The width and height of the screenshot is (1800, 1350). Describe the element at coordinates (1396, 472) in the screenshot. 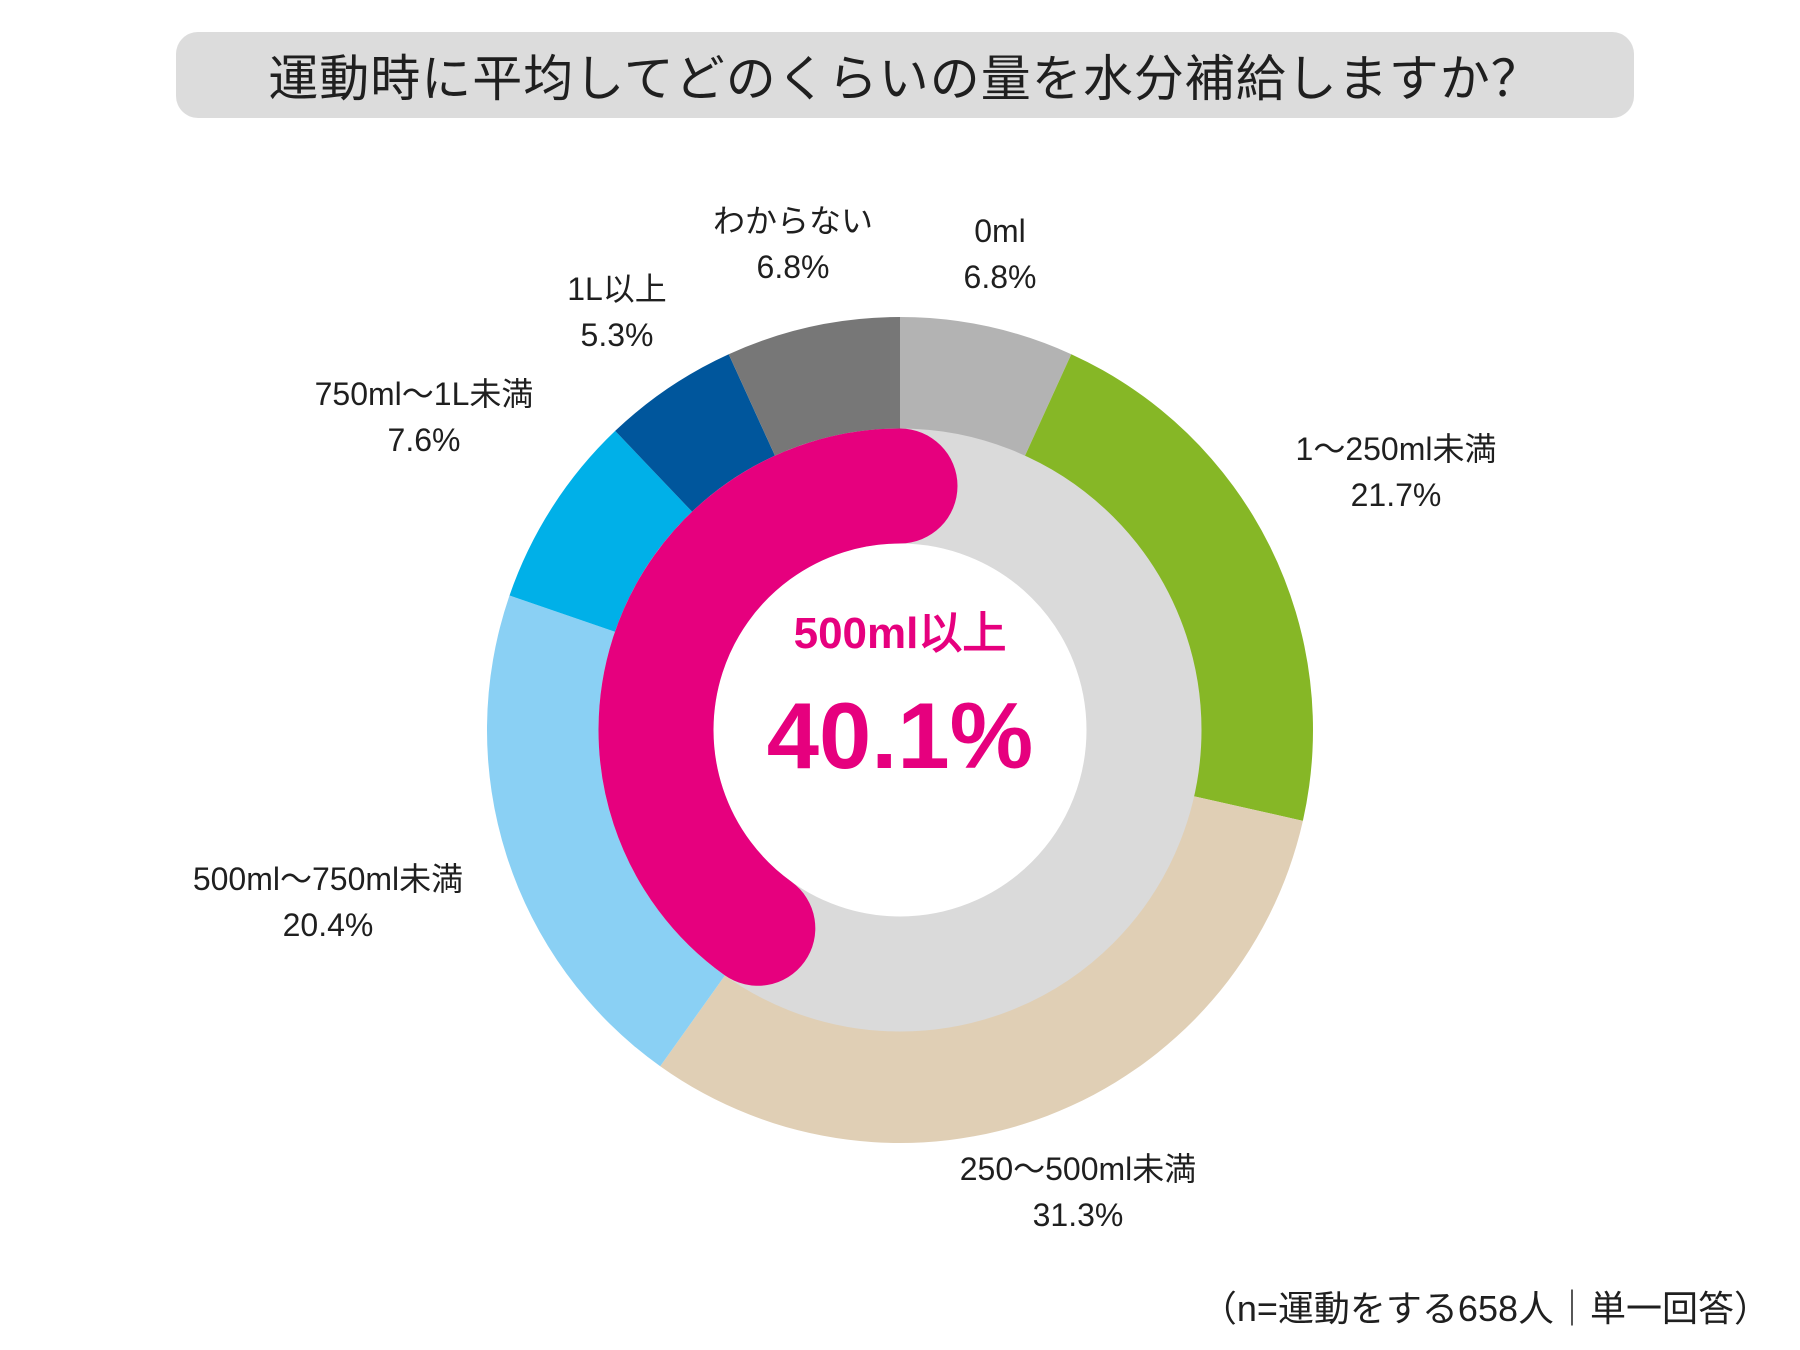

I see `slice-label-2: 1～250ml未満 21.7%` at that location.